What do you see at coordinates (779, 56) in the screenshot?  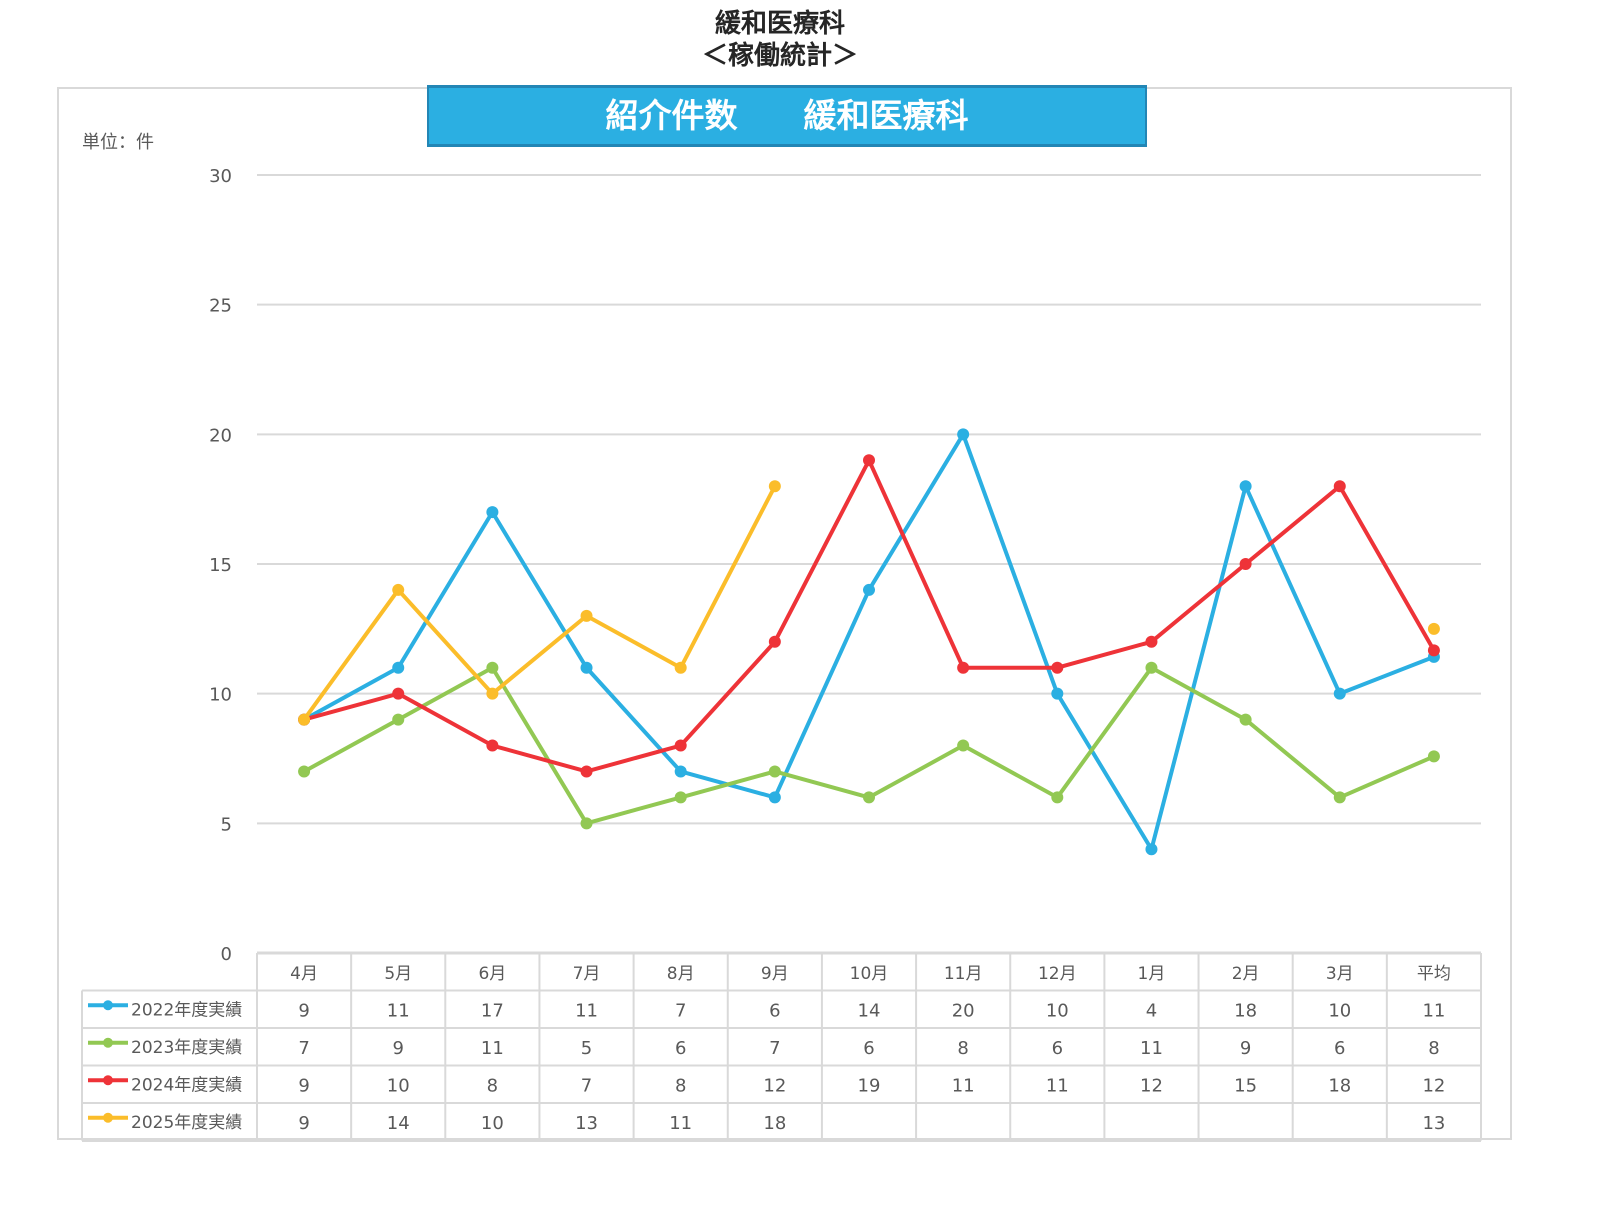 I see `page-subtitle: ＜稼働統計＞` at bounding box center [779, 56].